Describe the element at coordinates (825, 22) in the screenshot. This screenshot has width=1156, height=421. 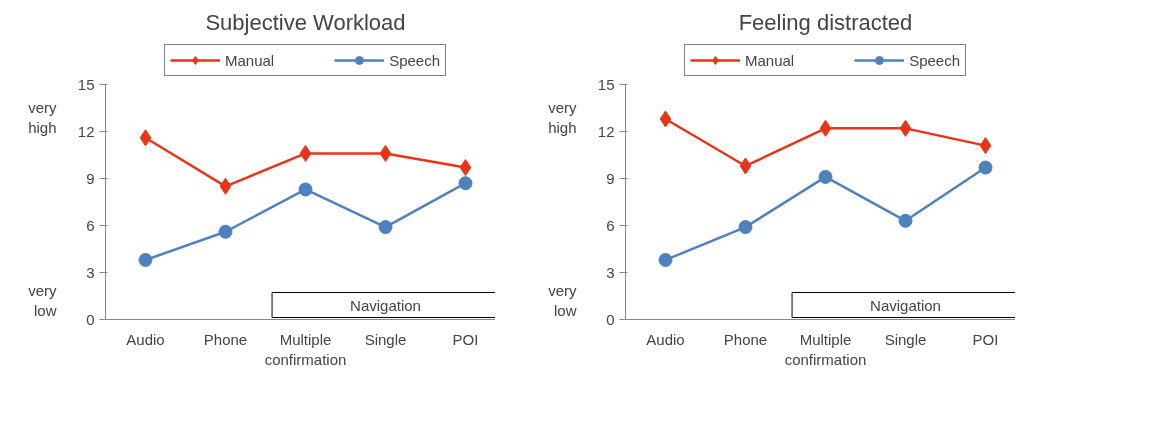
I see `chart-title: Feeling distracted` at that location.